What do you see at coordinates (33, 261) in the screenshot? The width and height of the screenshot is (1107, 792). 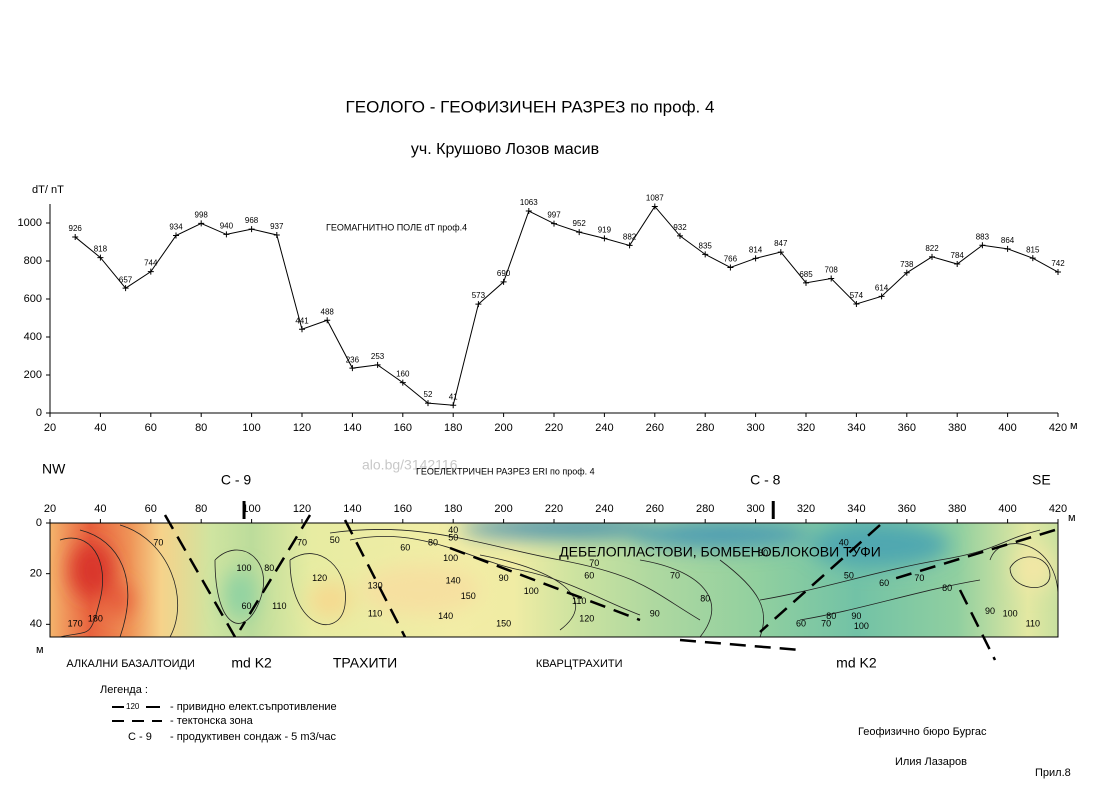 I see `y-tick-label: 800` at bounding box center [33, 261].